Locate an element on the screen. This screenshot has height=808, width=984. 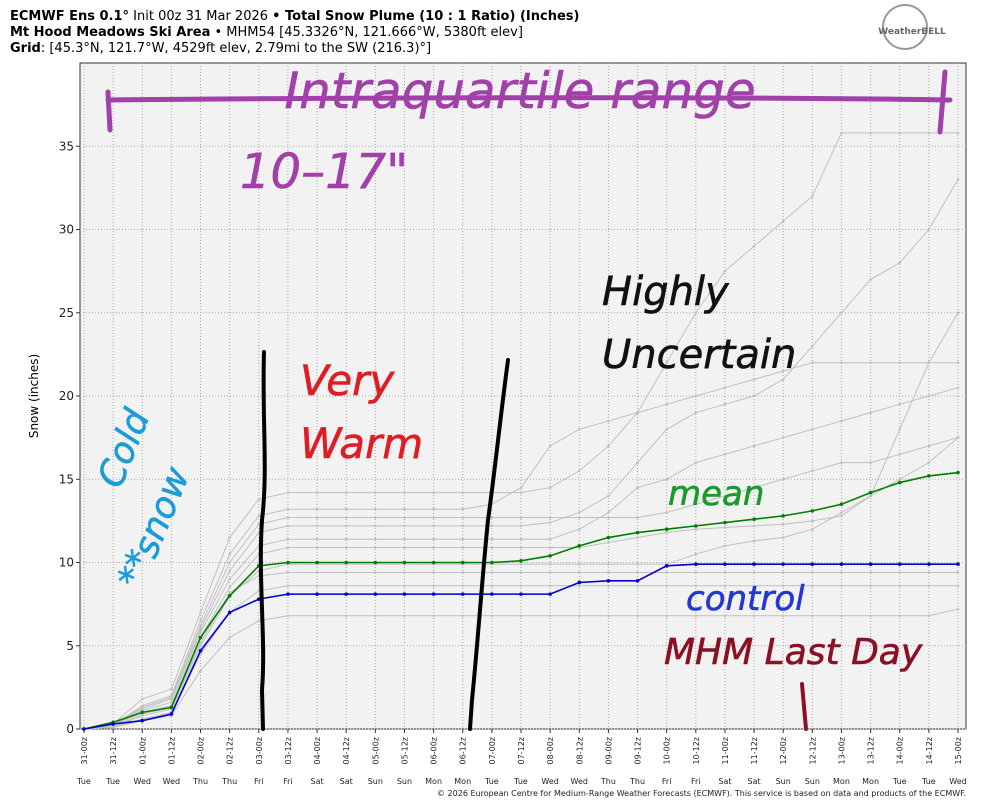
day-label: Sun is located at coordinates (783, 781).